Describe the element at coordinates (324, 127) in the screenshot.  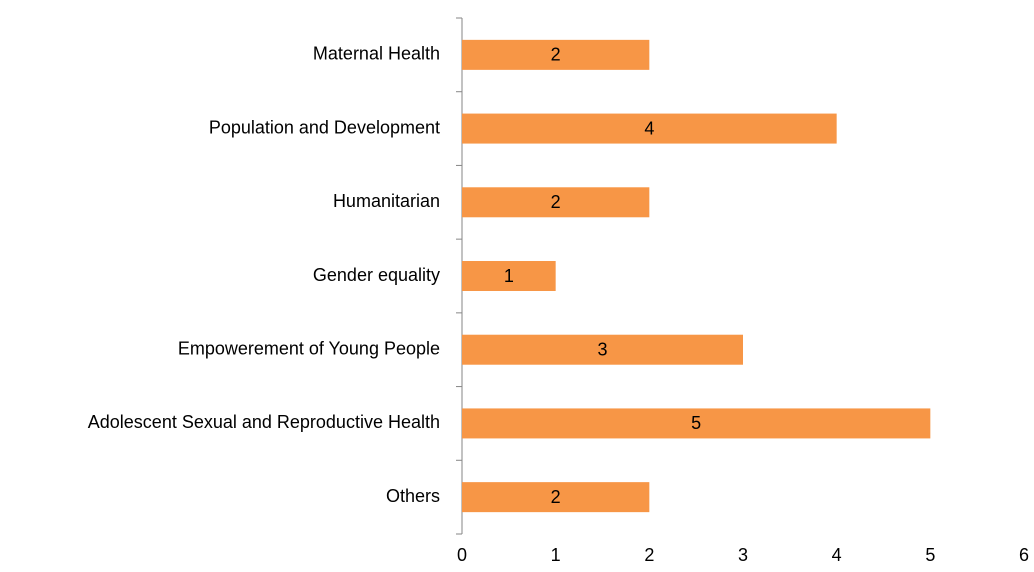
I see `y-tick-label: Population and Development` at that location.